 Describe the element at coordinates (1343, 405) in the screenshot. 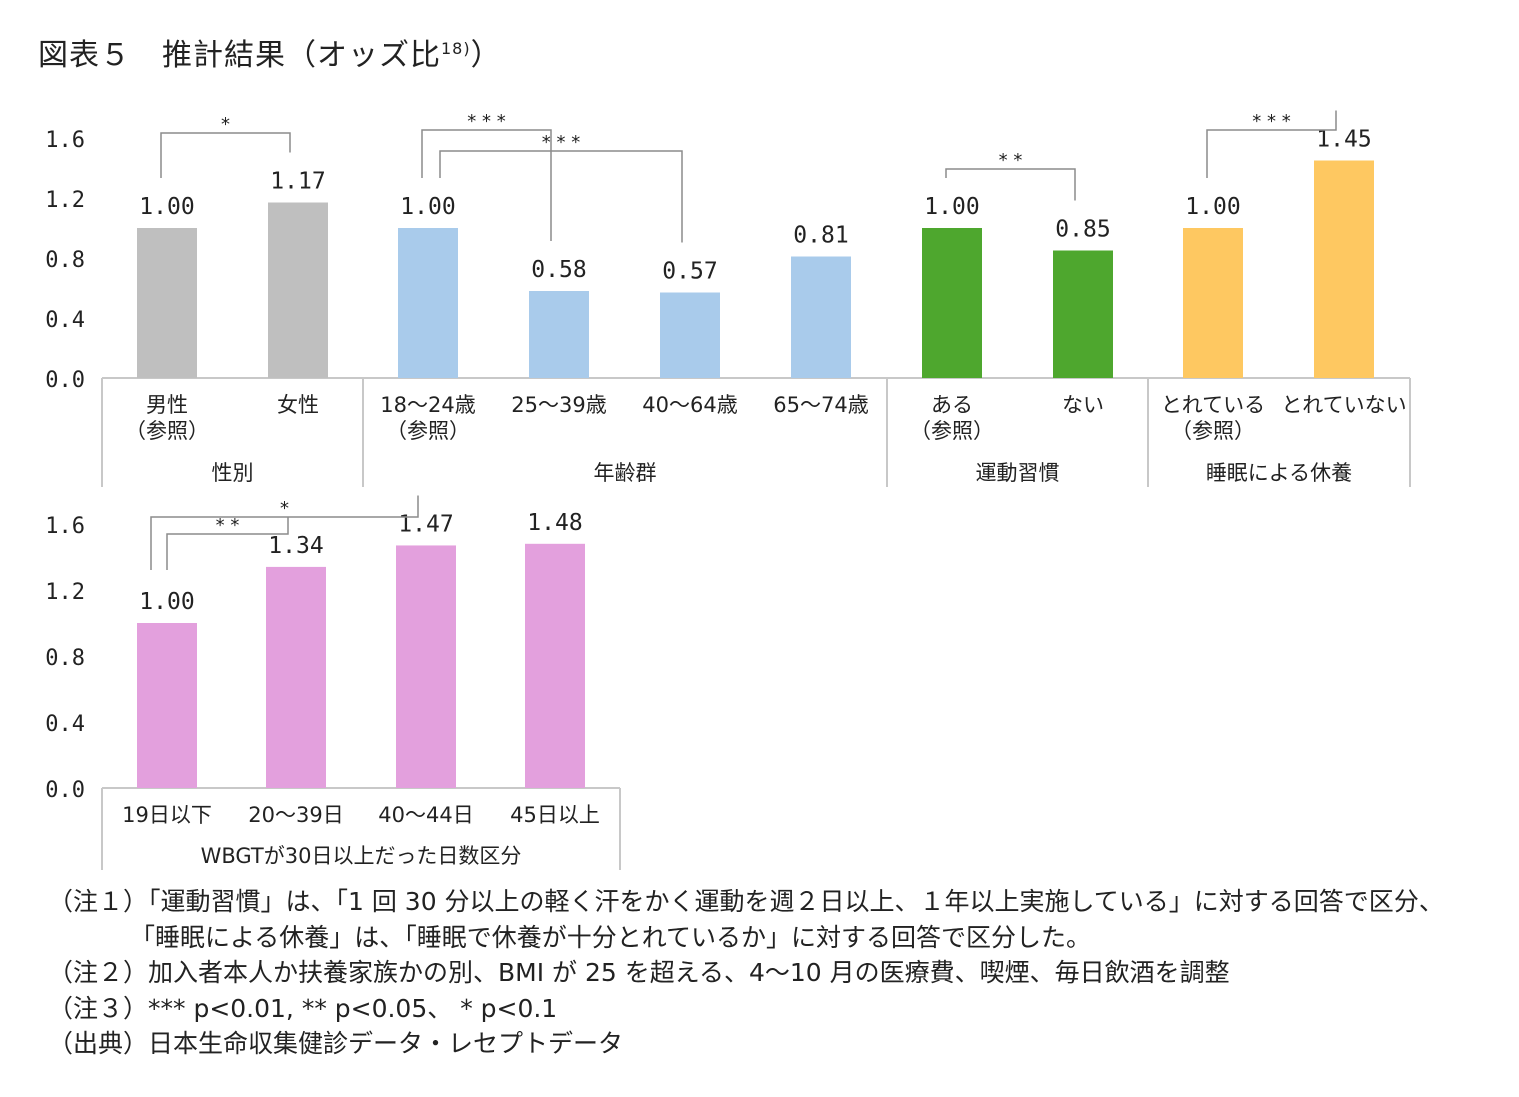

I see `category-label: とれていない` at that location.